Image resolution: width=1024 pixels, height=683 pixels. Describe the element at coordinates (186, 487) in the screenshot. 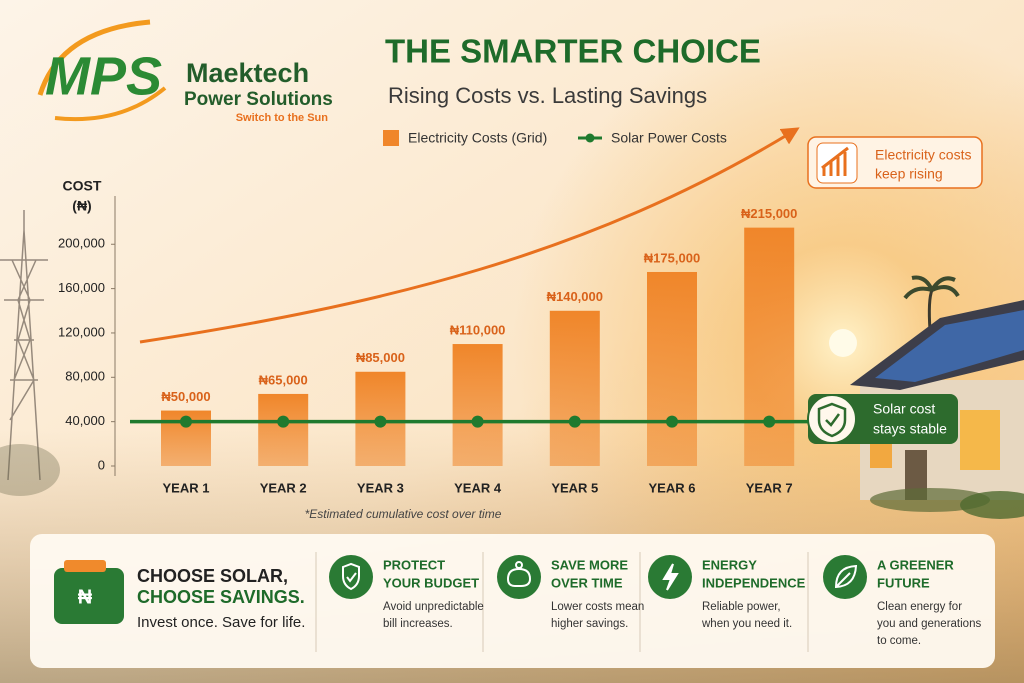

I see `x-tick-label: YEAR 1` at that location.